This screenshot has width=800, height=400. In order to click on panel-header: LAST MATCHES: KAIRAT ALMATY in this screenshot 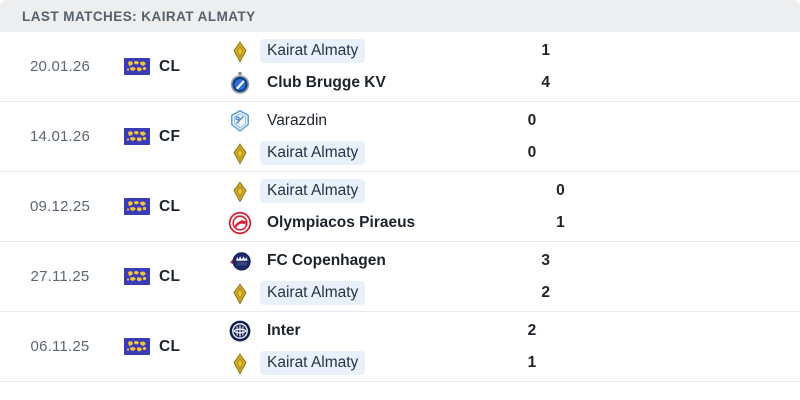, I will do `click(400, 16)`.